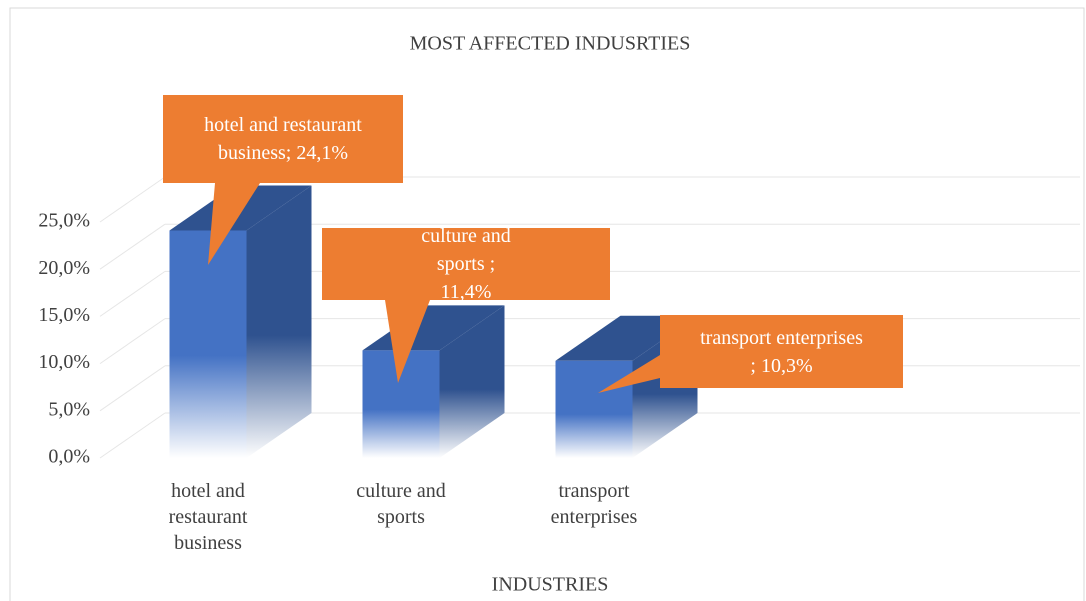  I want to click on data-label-text: hotel and restaurant business; 24,1%, so click(283, 139).